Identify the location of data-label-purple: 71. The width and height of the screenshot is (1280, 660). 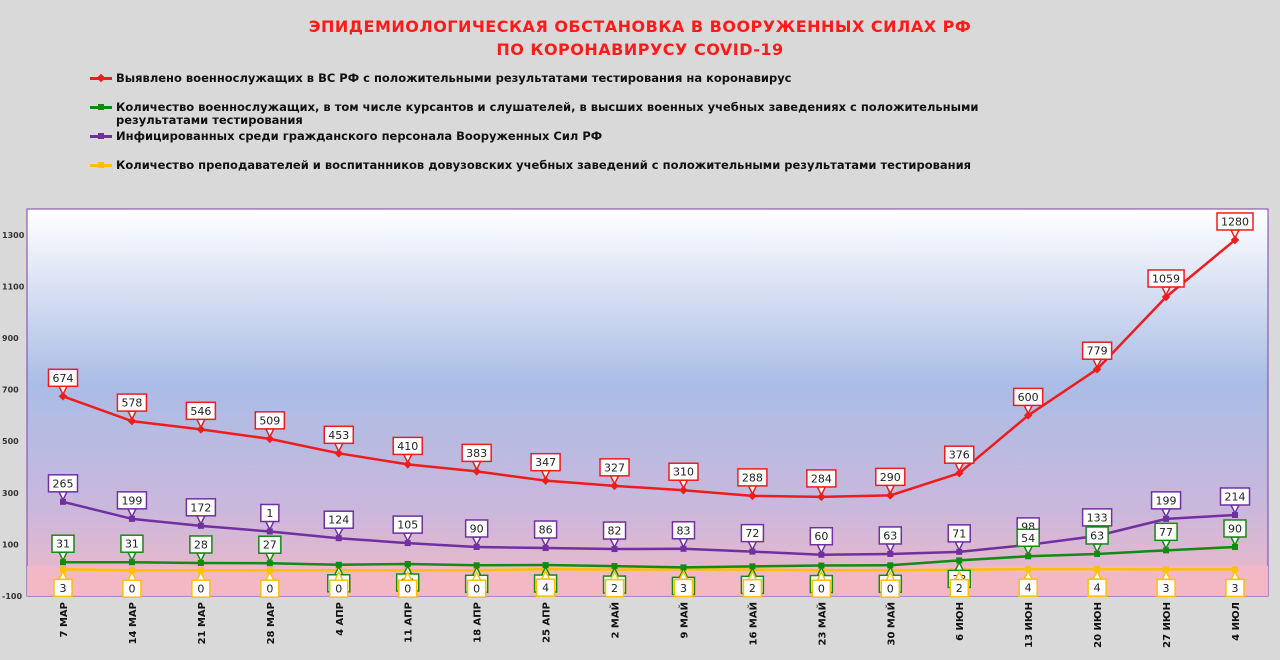
(959, 538).